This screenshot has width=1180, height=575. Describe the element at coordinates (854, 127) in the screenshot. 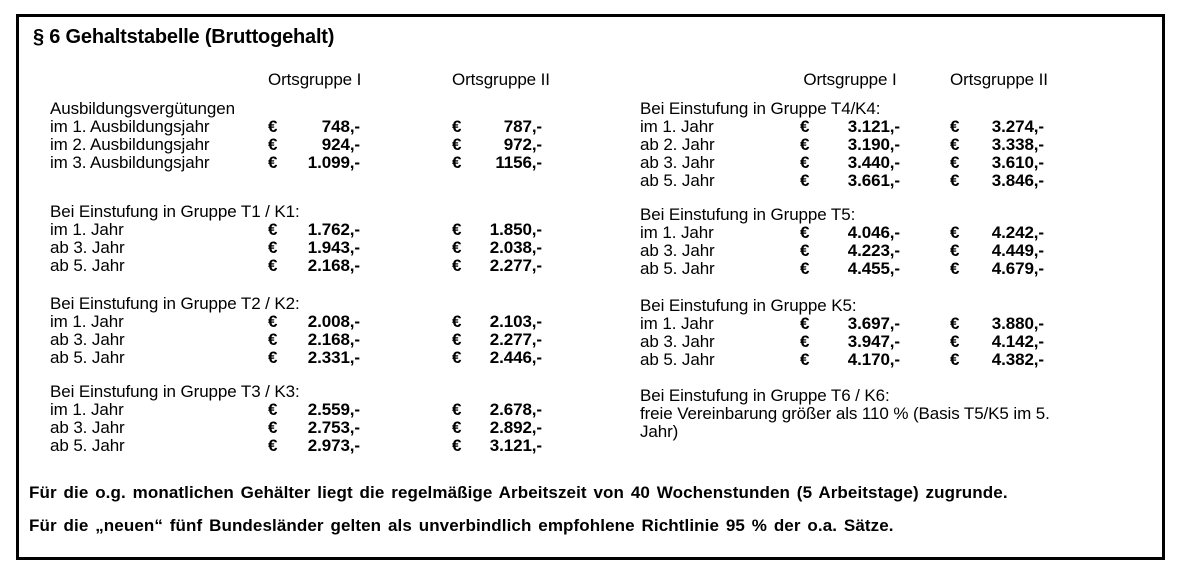

I see `salary-row: im 1. Jahr €3.121,- €3.274,-` at that location.